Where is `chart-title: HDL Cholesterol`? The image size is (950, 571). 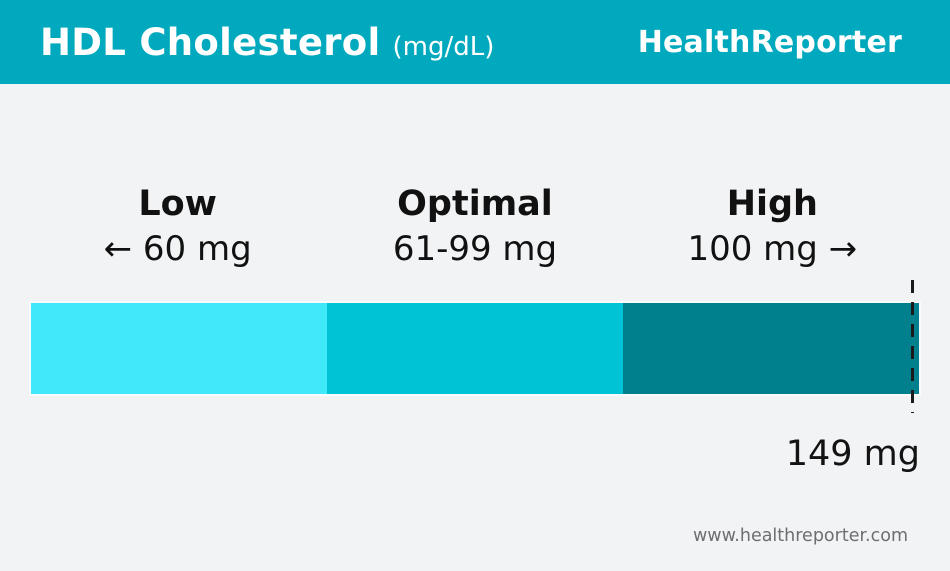 chart-title: HDL Cholesterol is located at coordinates (210, 42).